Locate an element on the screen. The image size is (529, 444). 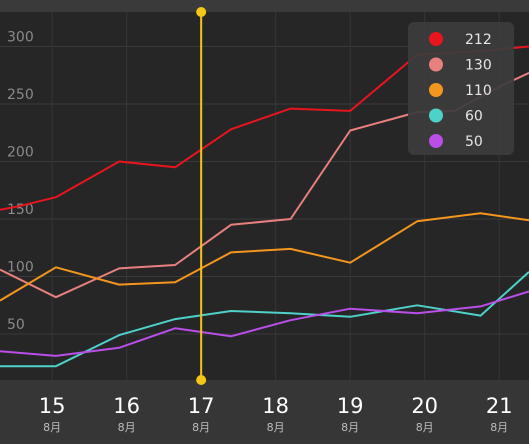
cursor-handle-top is located at coordinates (201, 12).